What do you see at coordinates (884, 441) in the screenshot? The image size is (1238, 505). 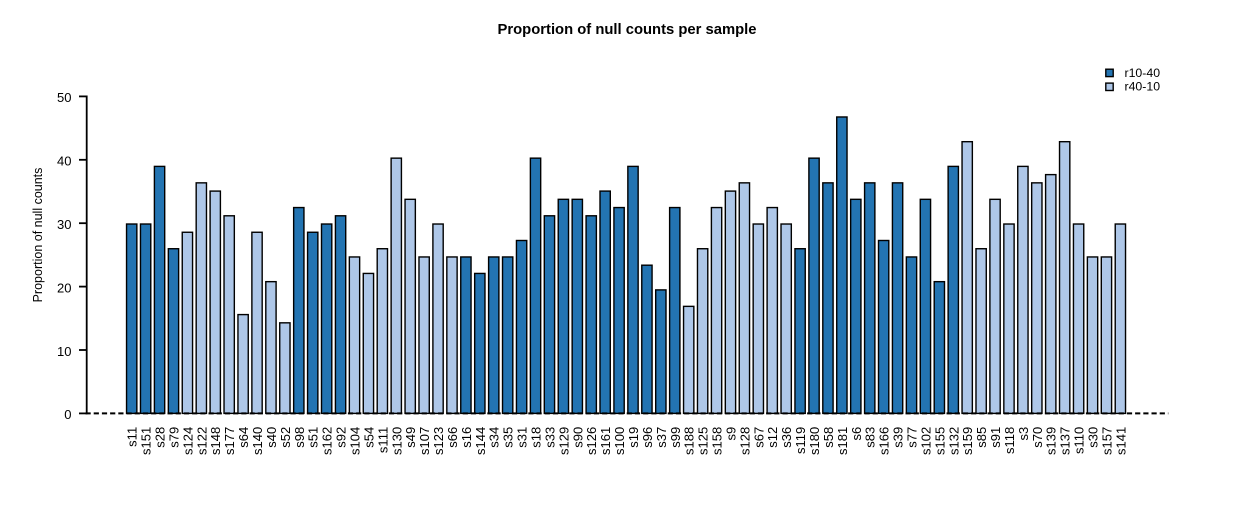 I see `svg-text: s166` at bounding box center [884, 441].